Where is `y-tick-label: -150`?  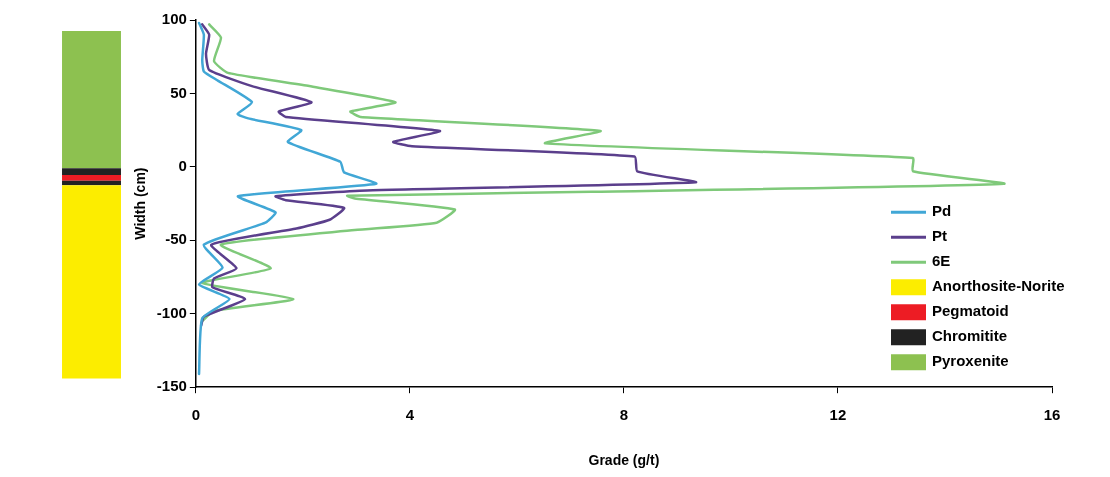 y-tick-label: -150 is located at coordinates (171, 386).